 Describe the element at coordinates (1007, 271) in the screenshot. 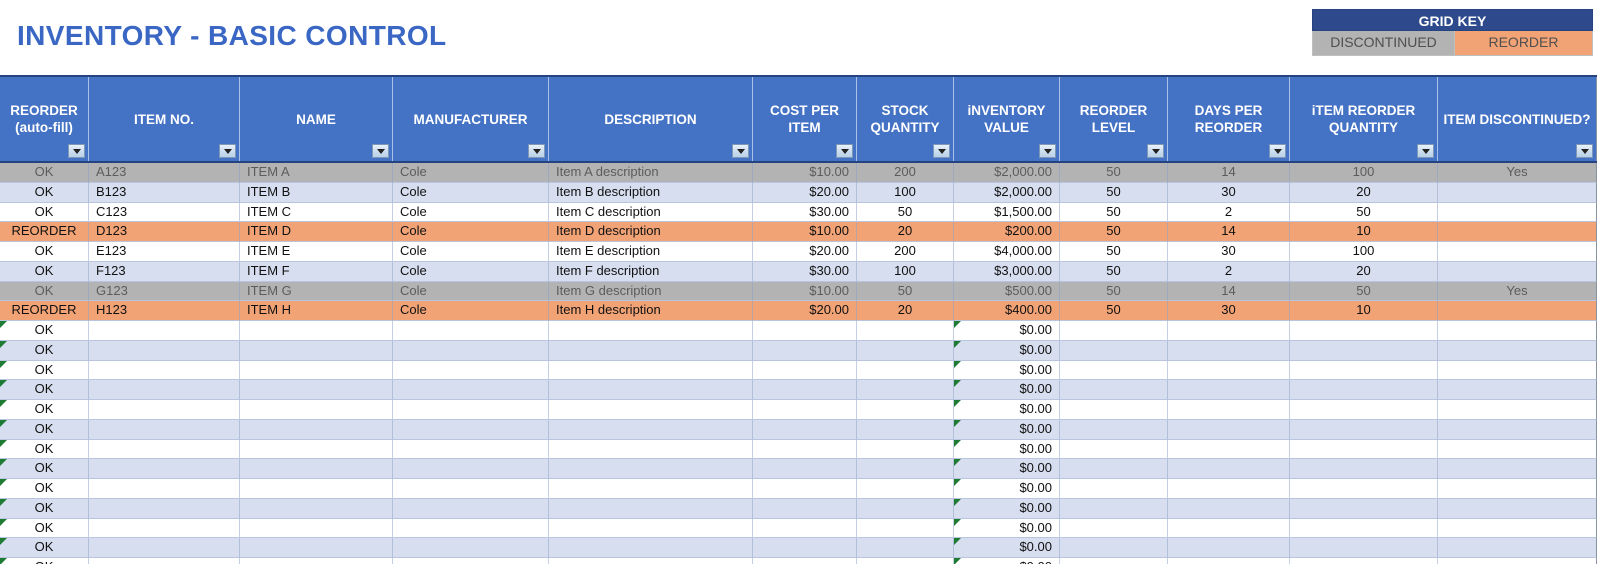

I see `cell-inventory_value: $3,000.00` at that location.